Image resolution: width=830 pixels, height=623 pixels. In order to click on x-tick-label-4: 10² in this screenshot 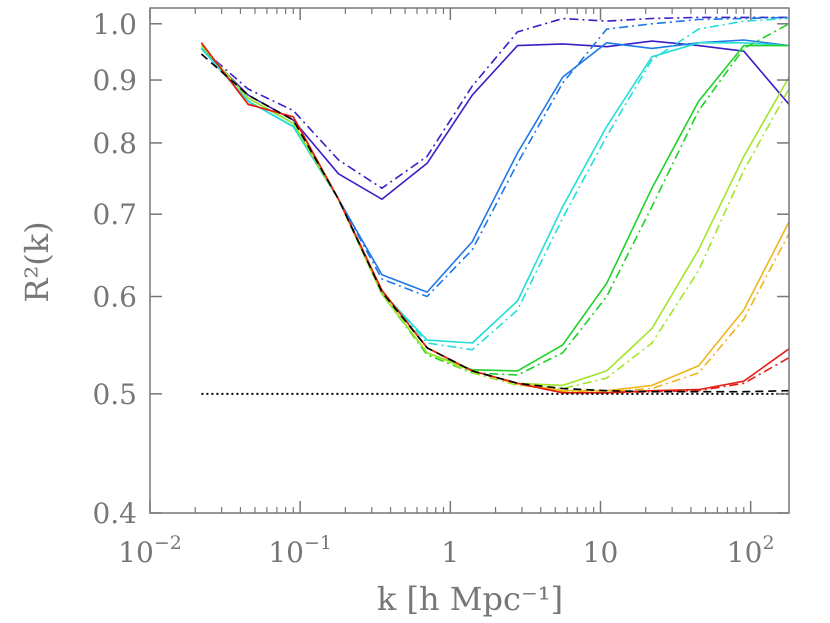, I will do `click(751, 550)`.